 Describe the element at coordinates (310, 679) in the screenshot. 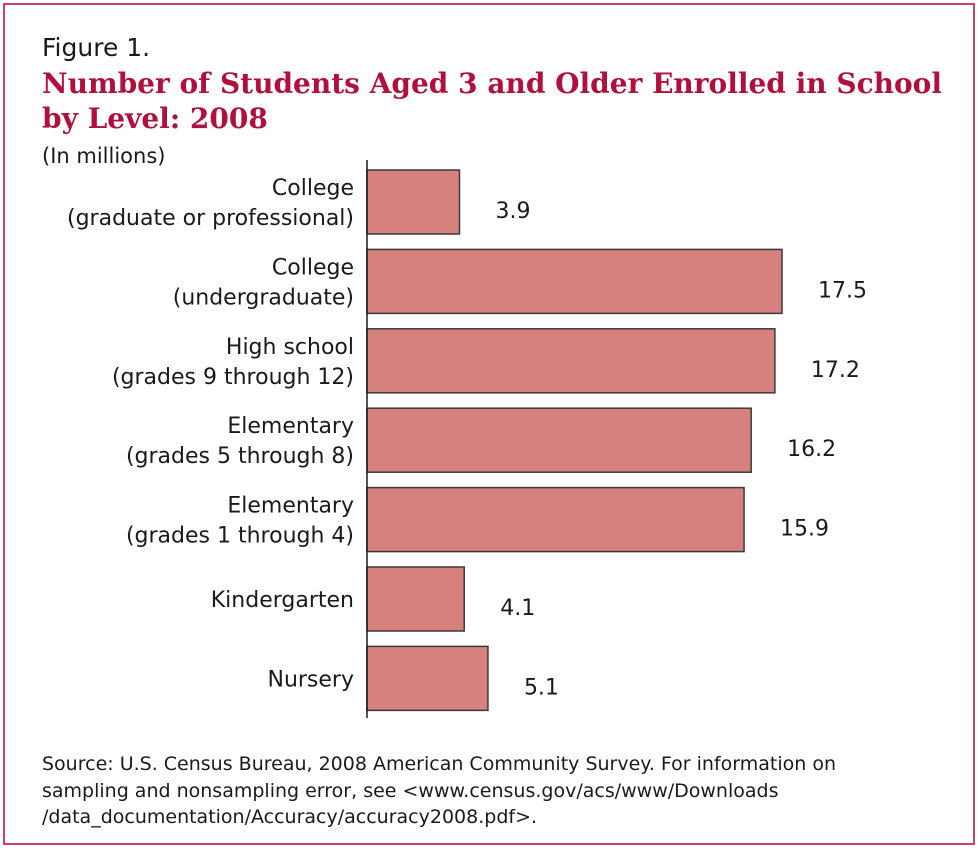

I see `category-label: Nursery` at that location.